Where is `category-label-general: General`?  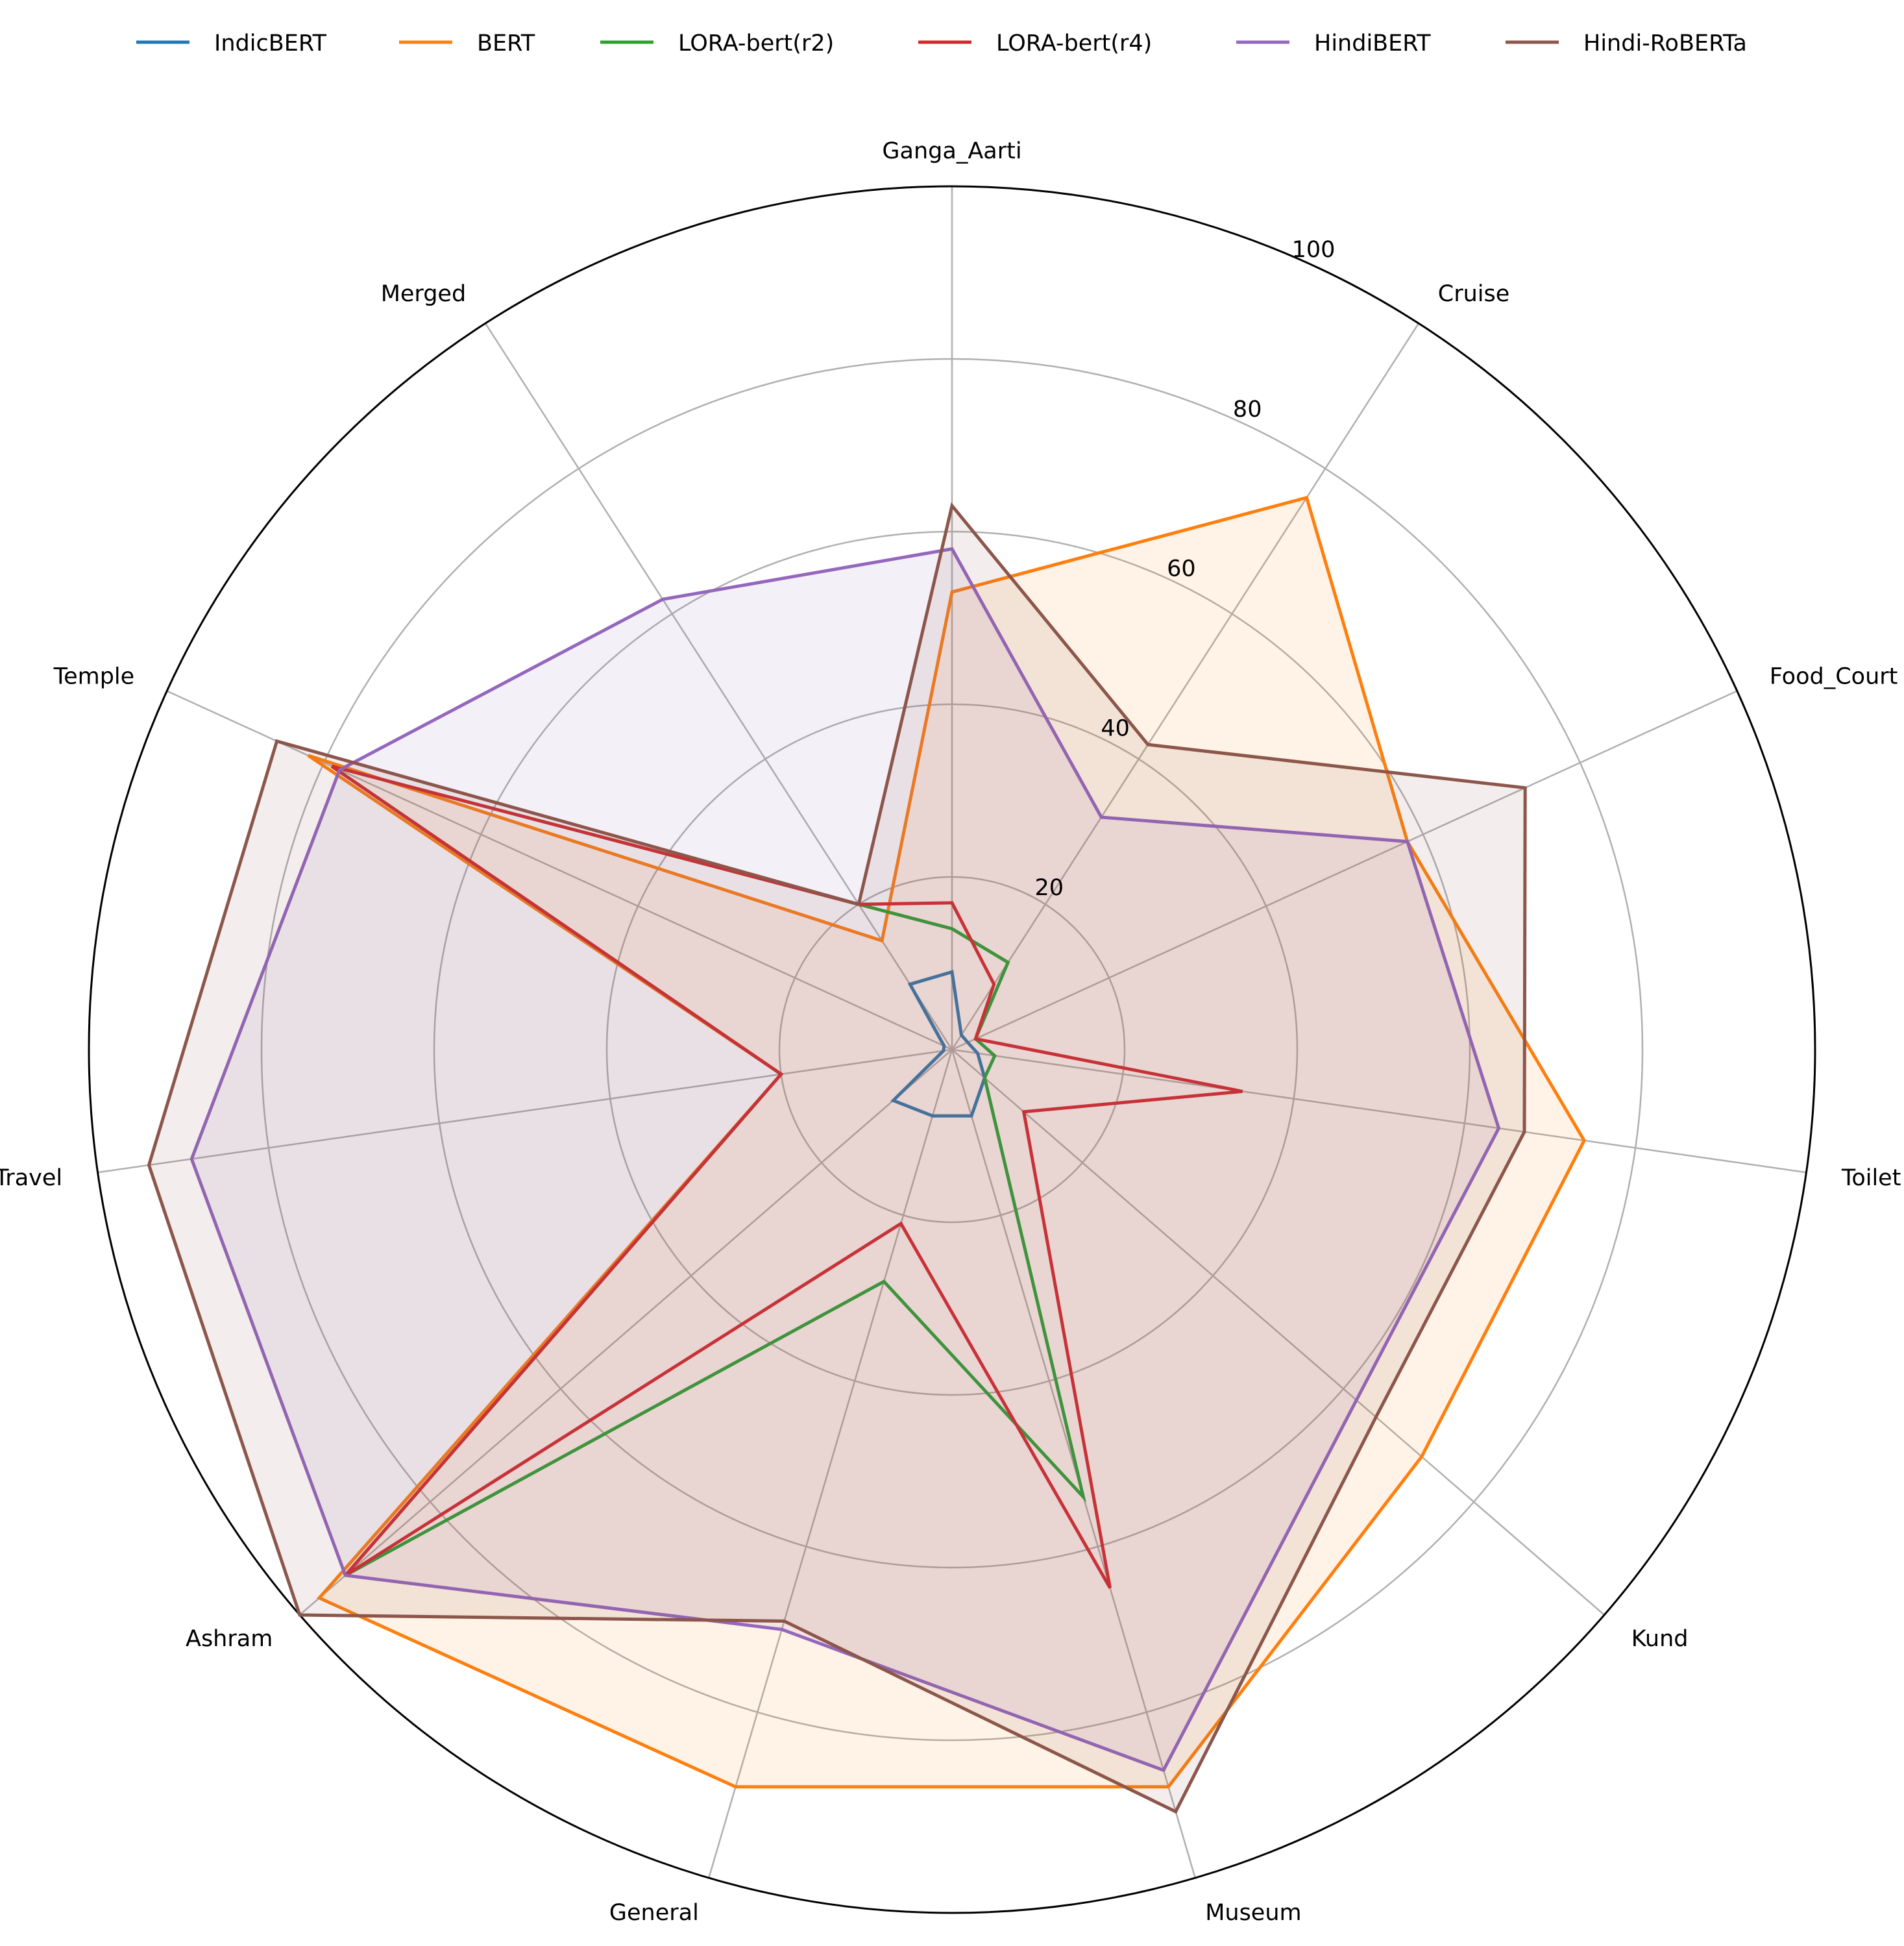
category-label-general: General is located at coordinates (654, 1913).